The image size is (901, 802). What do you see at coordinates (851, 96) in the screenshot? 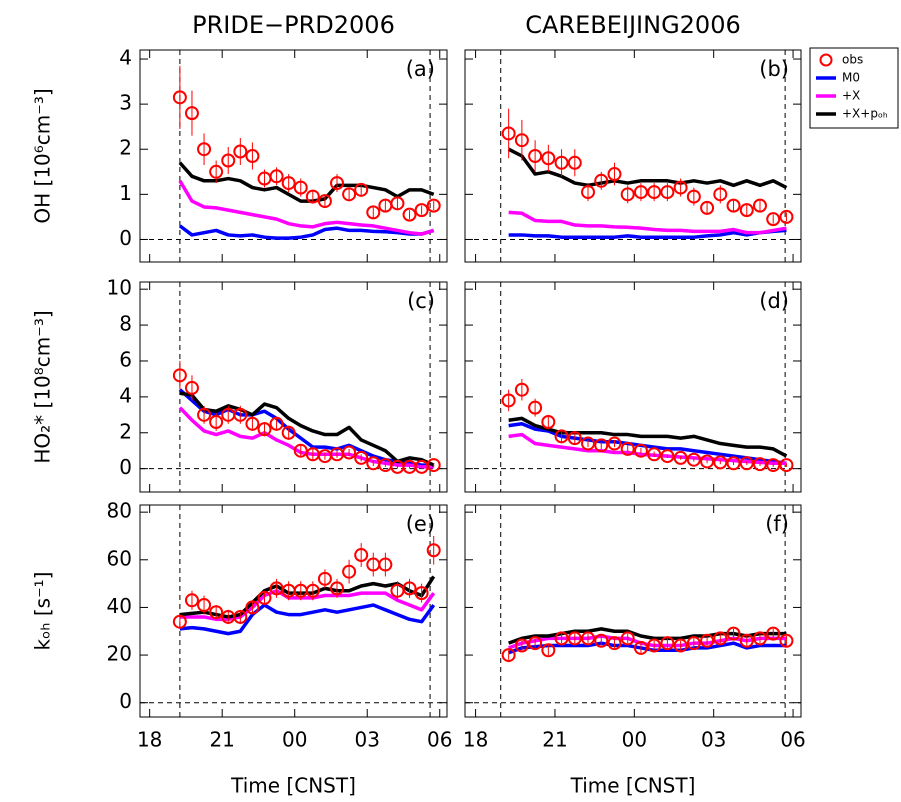
I see `legend-label: +X` at bounding box center [851, 96].